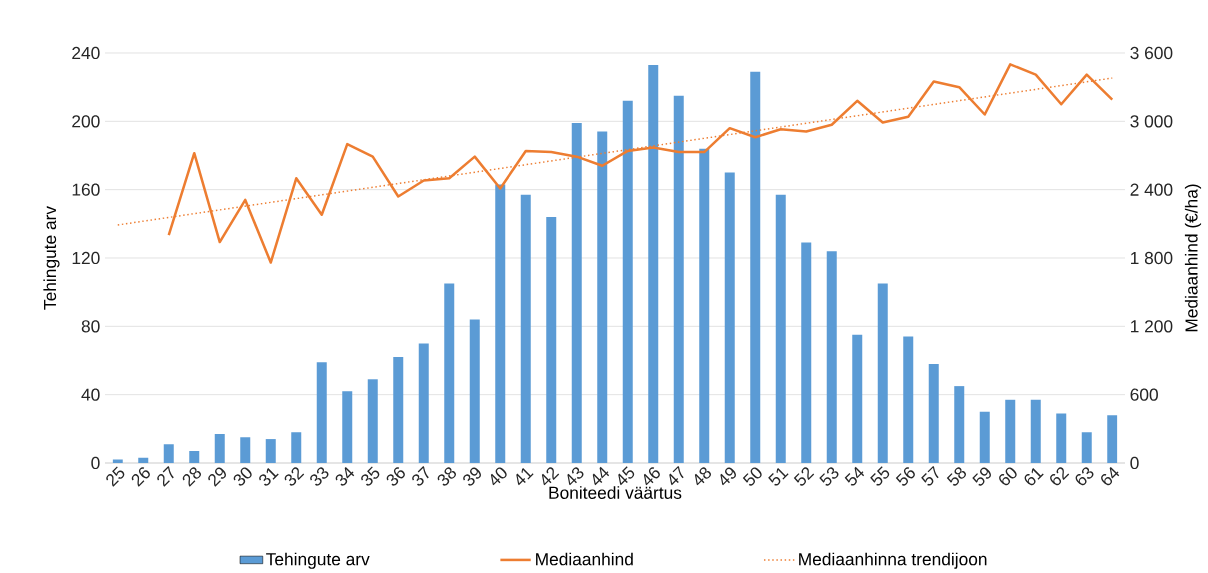  I want to click on y2-tick-label: 3 600, so click(1151, 53).